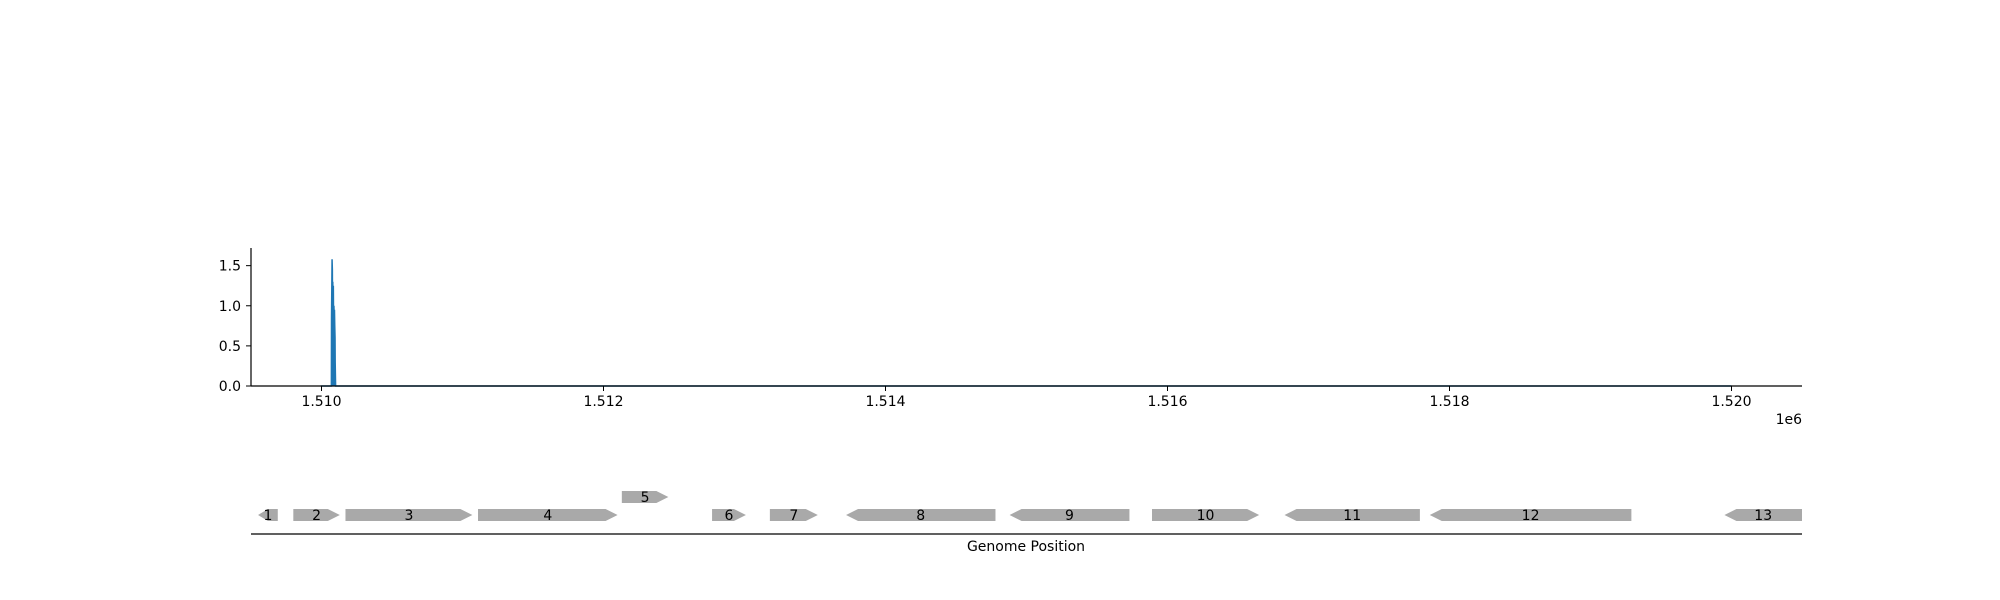  I want to click on gene-label-3: 3, so click(408, 516).